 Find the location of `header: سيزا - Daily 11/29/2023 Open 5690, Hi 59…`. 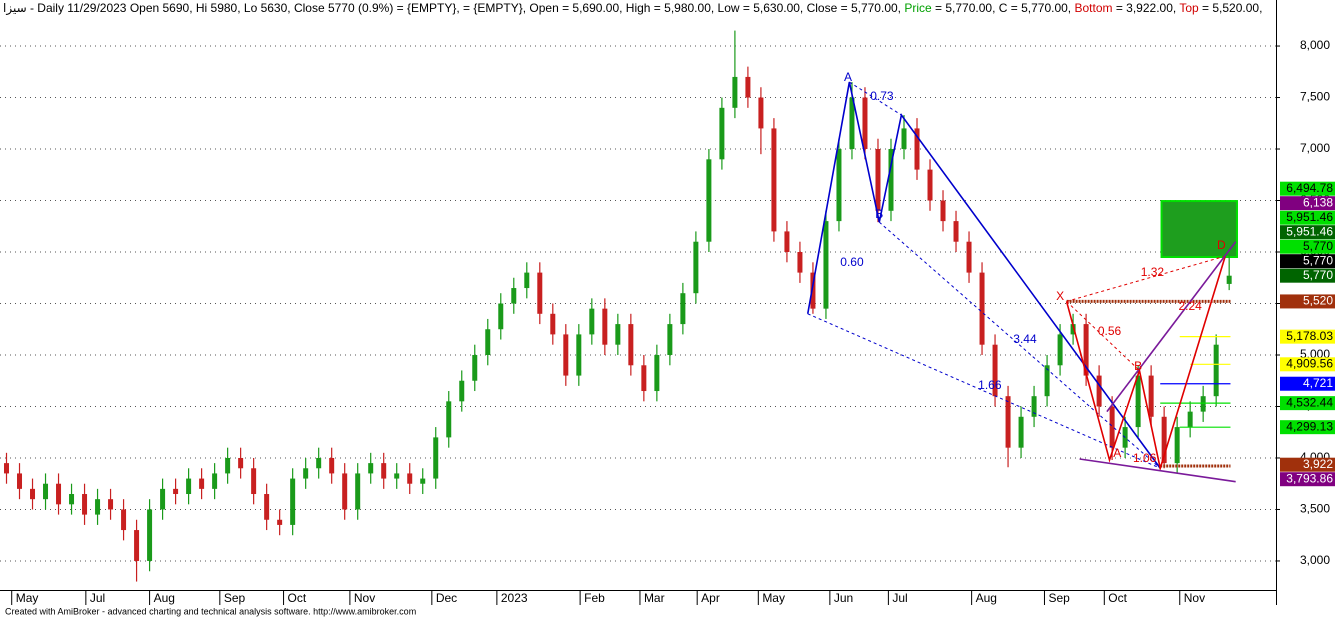

header: سيزا - Daily 11/29/2023 Open 5690, Hi 59… is located at coordinates (632, 8).